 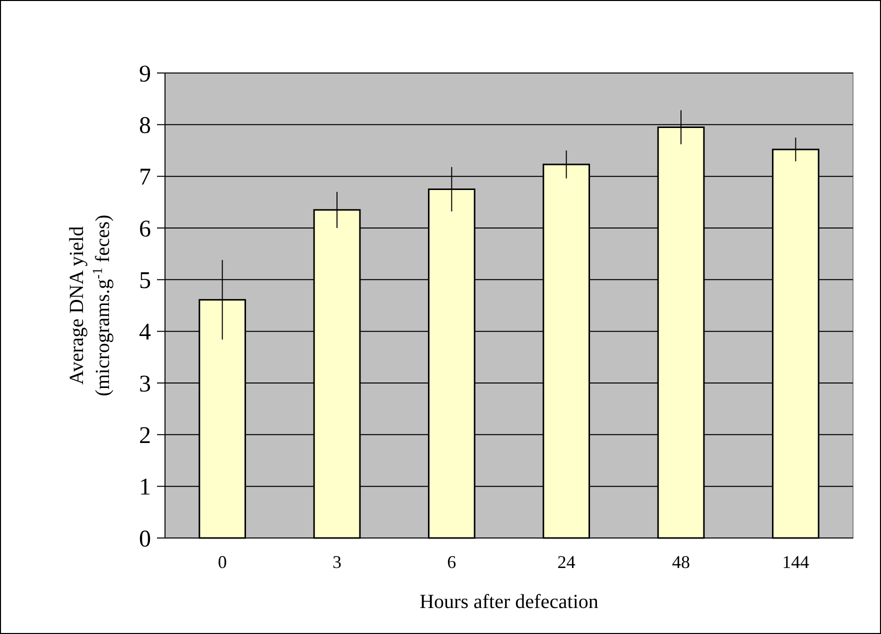 I want to click on y-tick-label: 0, so click(x=145, y=539).